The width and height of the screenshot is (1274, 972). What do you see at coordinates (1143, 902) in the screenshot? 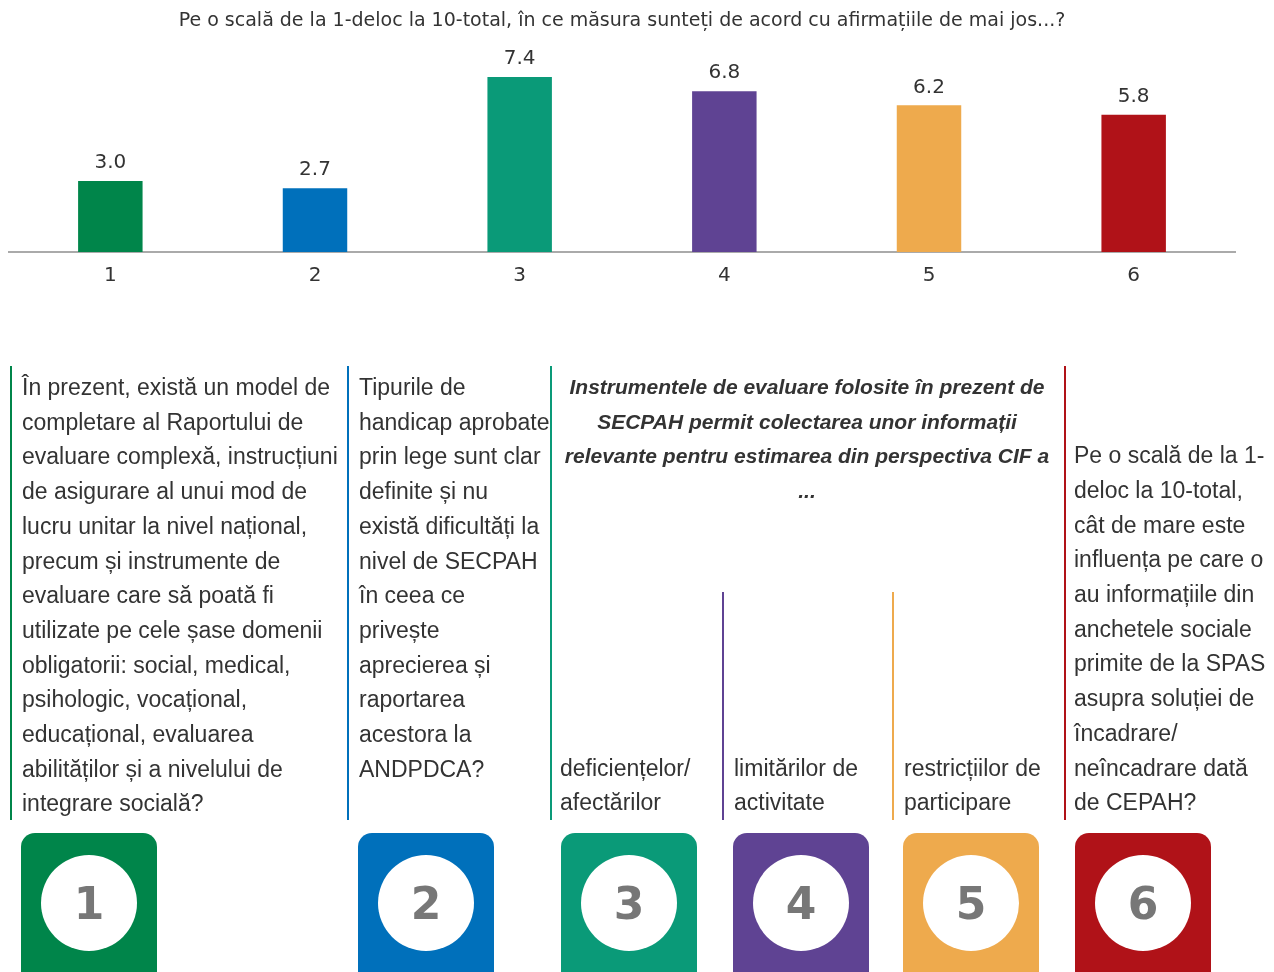
I see `numbered-tab: 6` at bounding box center [1143, 902].